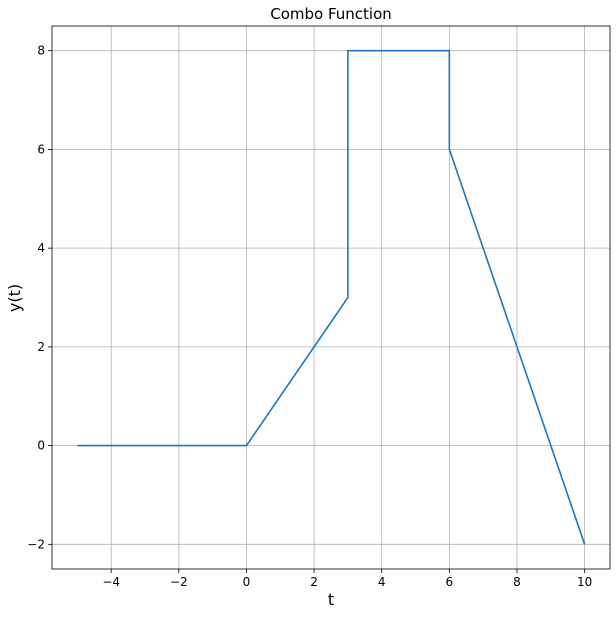  What do you see at coordinates (41, 248) in the screenshot?
I see `y-tick-label: 4` at bounding box center [41, 248].